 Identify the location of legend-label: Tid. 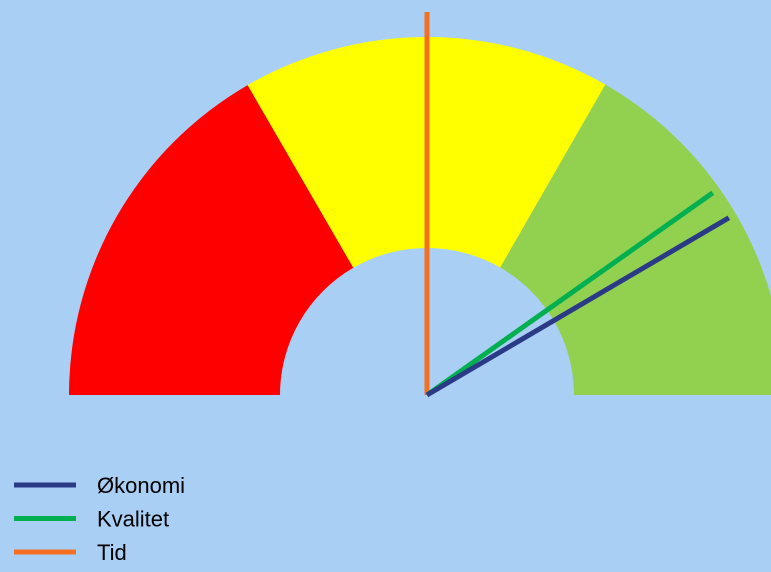
(112, 552).